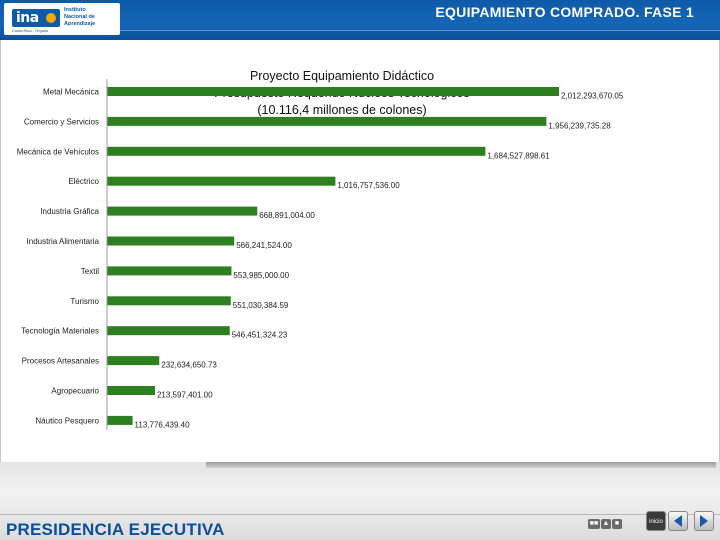 The width and height of the screenshot is (720, 540). What do you see at coordinates (606, 524) in the screenshot?
I see `slide-tool-pen-icon: ▲` at bounding box center [606, 524].